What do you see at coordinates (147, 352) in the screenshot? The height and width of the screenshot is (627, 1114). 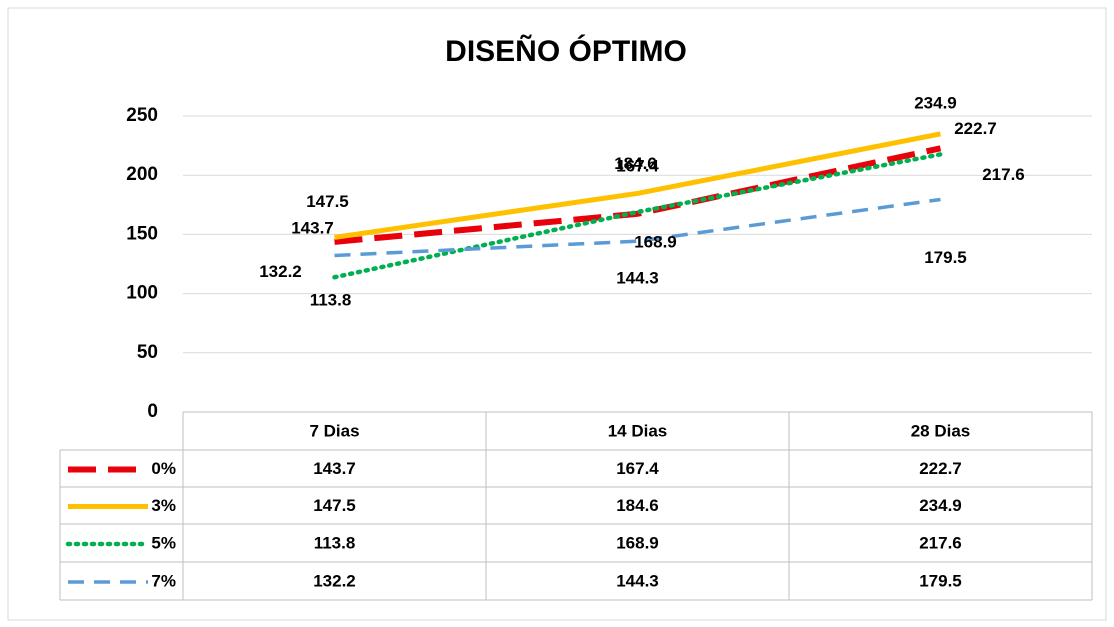 I see `y-tick-label: 50` at bounding box center [147, 352].